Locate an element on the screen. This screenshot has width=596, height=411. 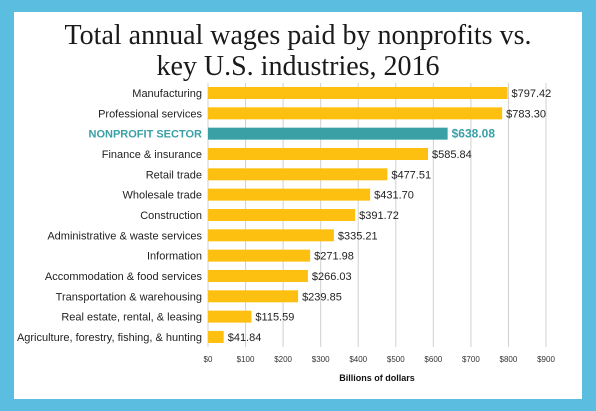
category-label: Information is located at coordinates (174, 257).